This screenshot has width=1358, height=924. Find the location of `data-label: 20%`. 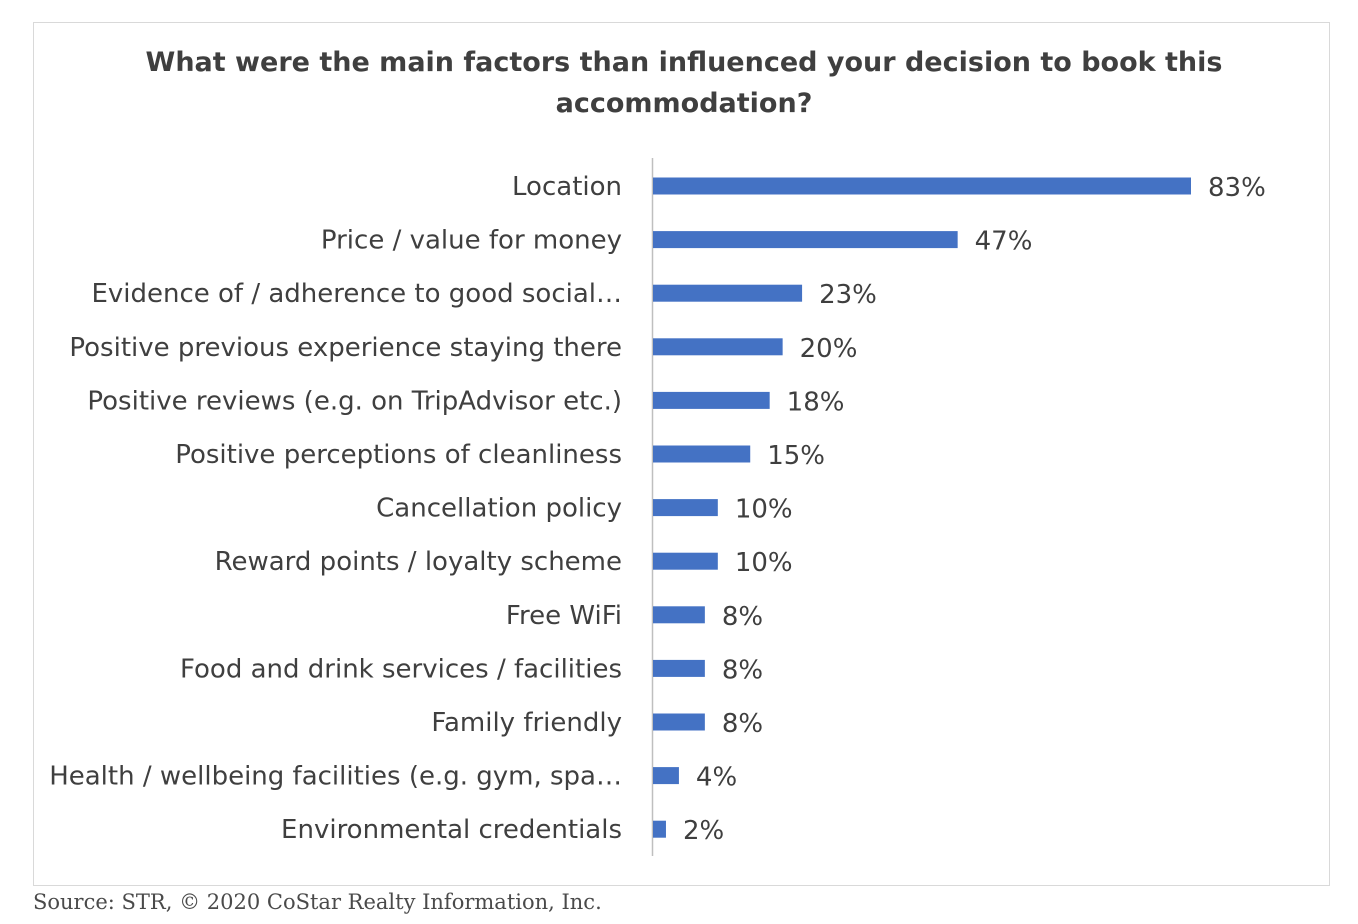

data-label: 20% is located at coordinates (829, 349).